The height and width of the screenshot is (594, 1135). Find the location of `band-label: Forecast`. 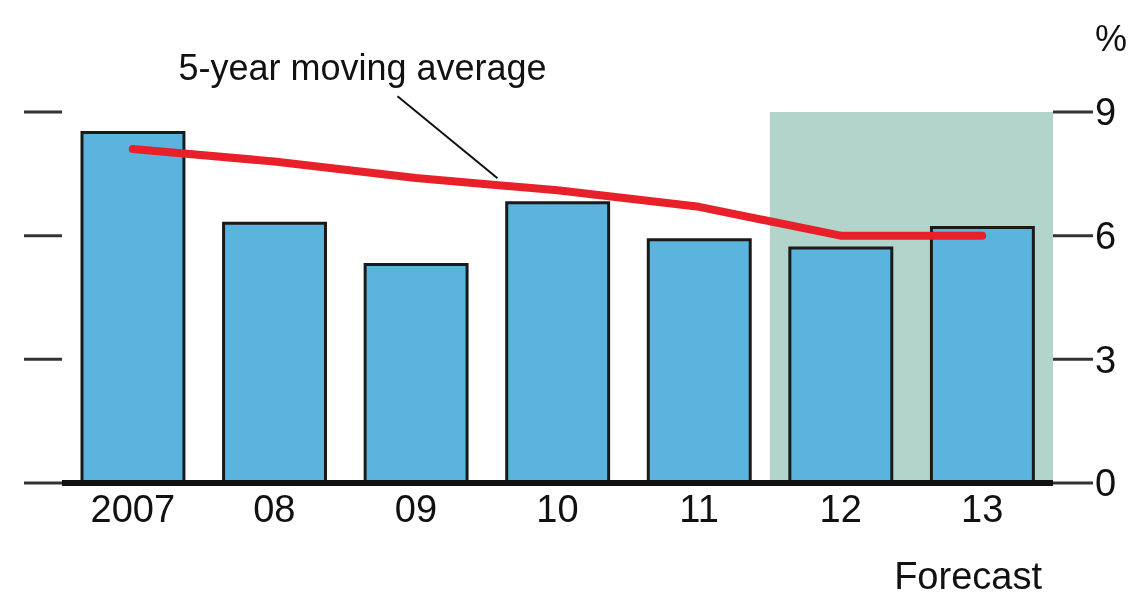

band-label: Forecast is located at coordinates (968, 574).